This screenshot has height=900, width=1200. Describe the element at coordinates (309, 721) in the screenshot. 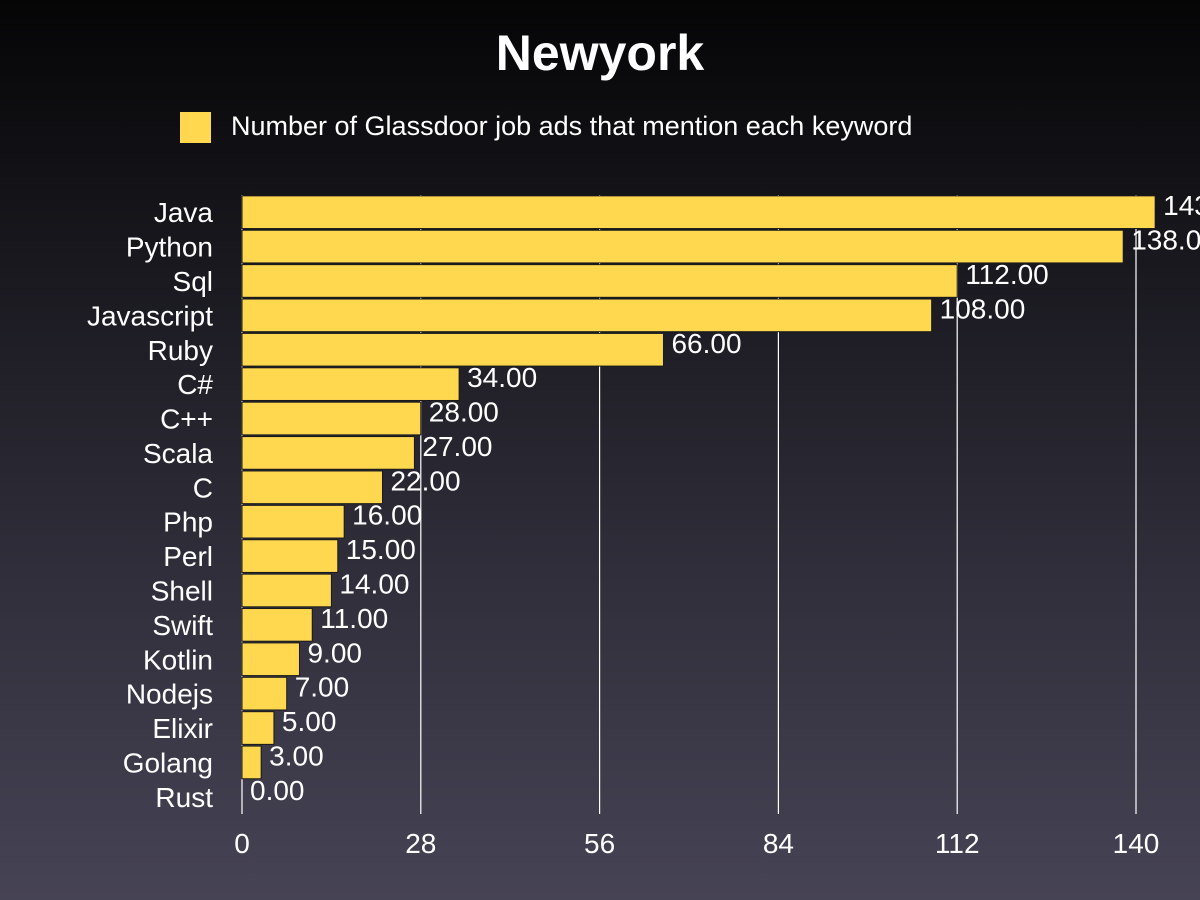

I see `value-label: 5.00` at that location.